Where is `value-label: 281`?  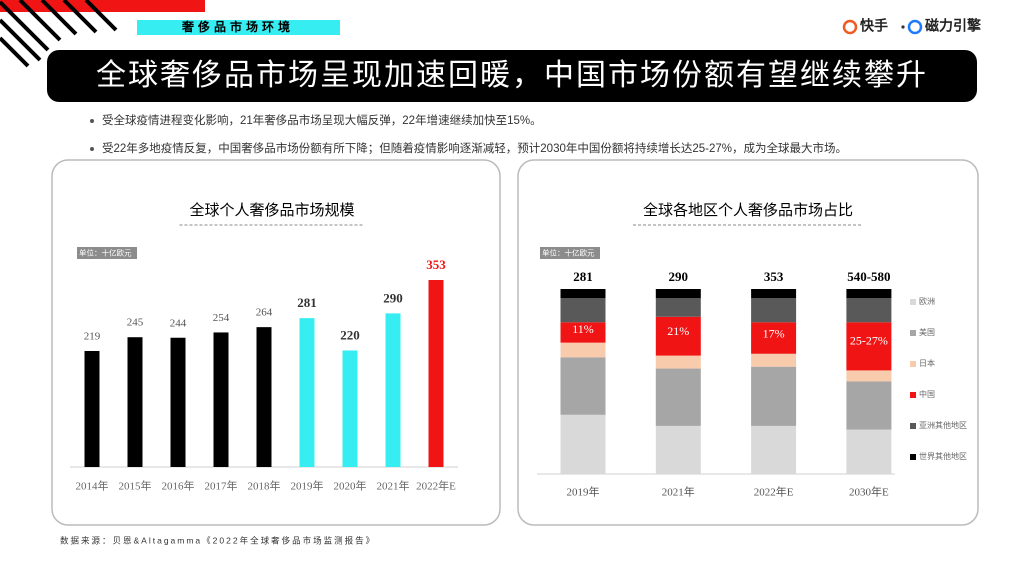
value-label: 281 is located at coordinates (307, 302).